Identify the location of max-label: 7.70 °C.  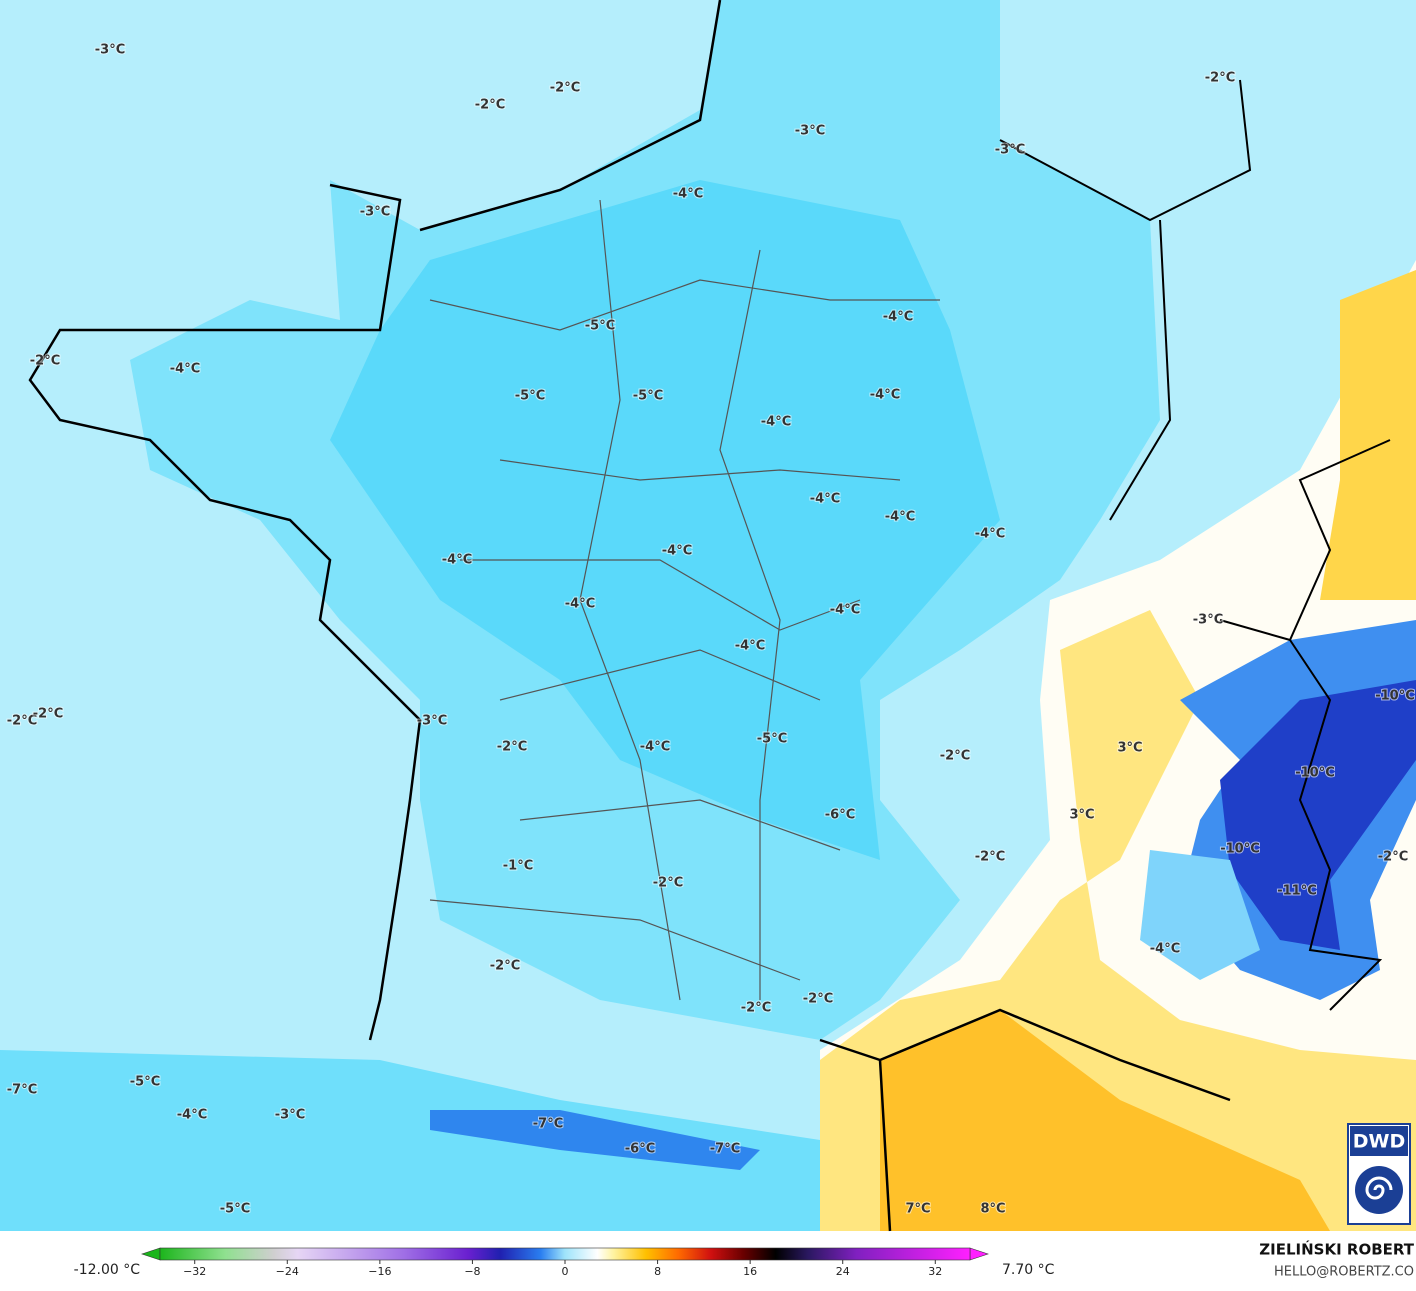
(1028, 1270).